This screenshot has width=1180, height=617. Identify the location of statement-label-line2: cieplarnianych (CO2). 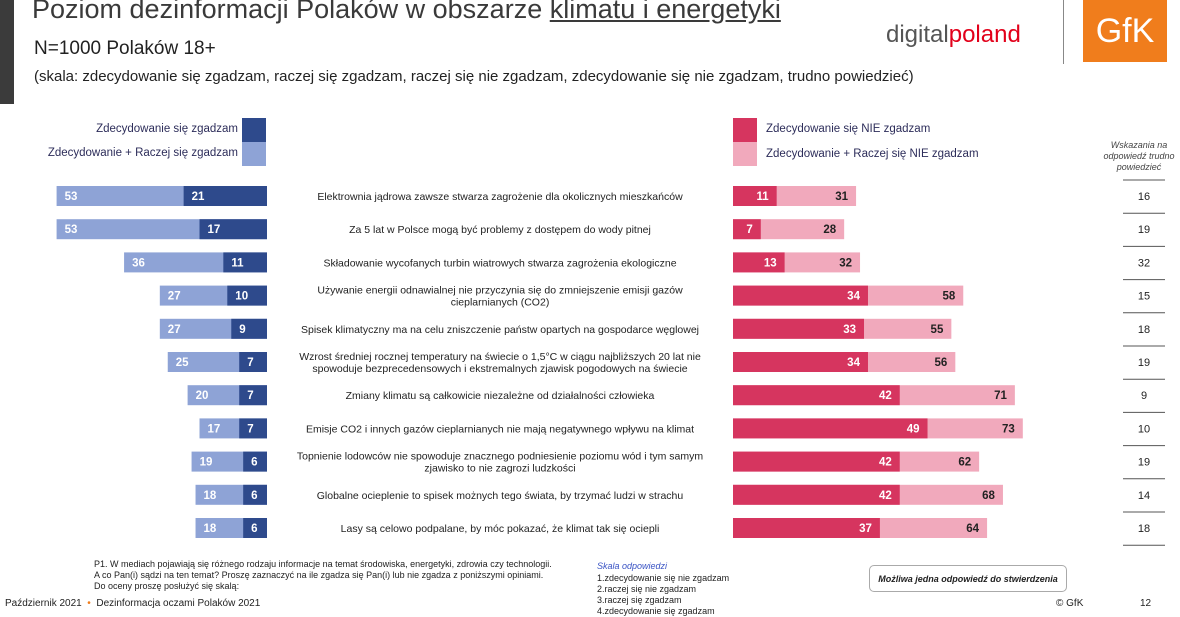
(500, 303).